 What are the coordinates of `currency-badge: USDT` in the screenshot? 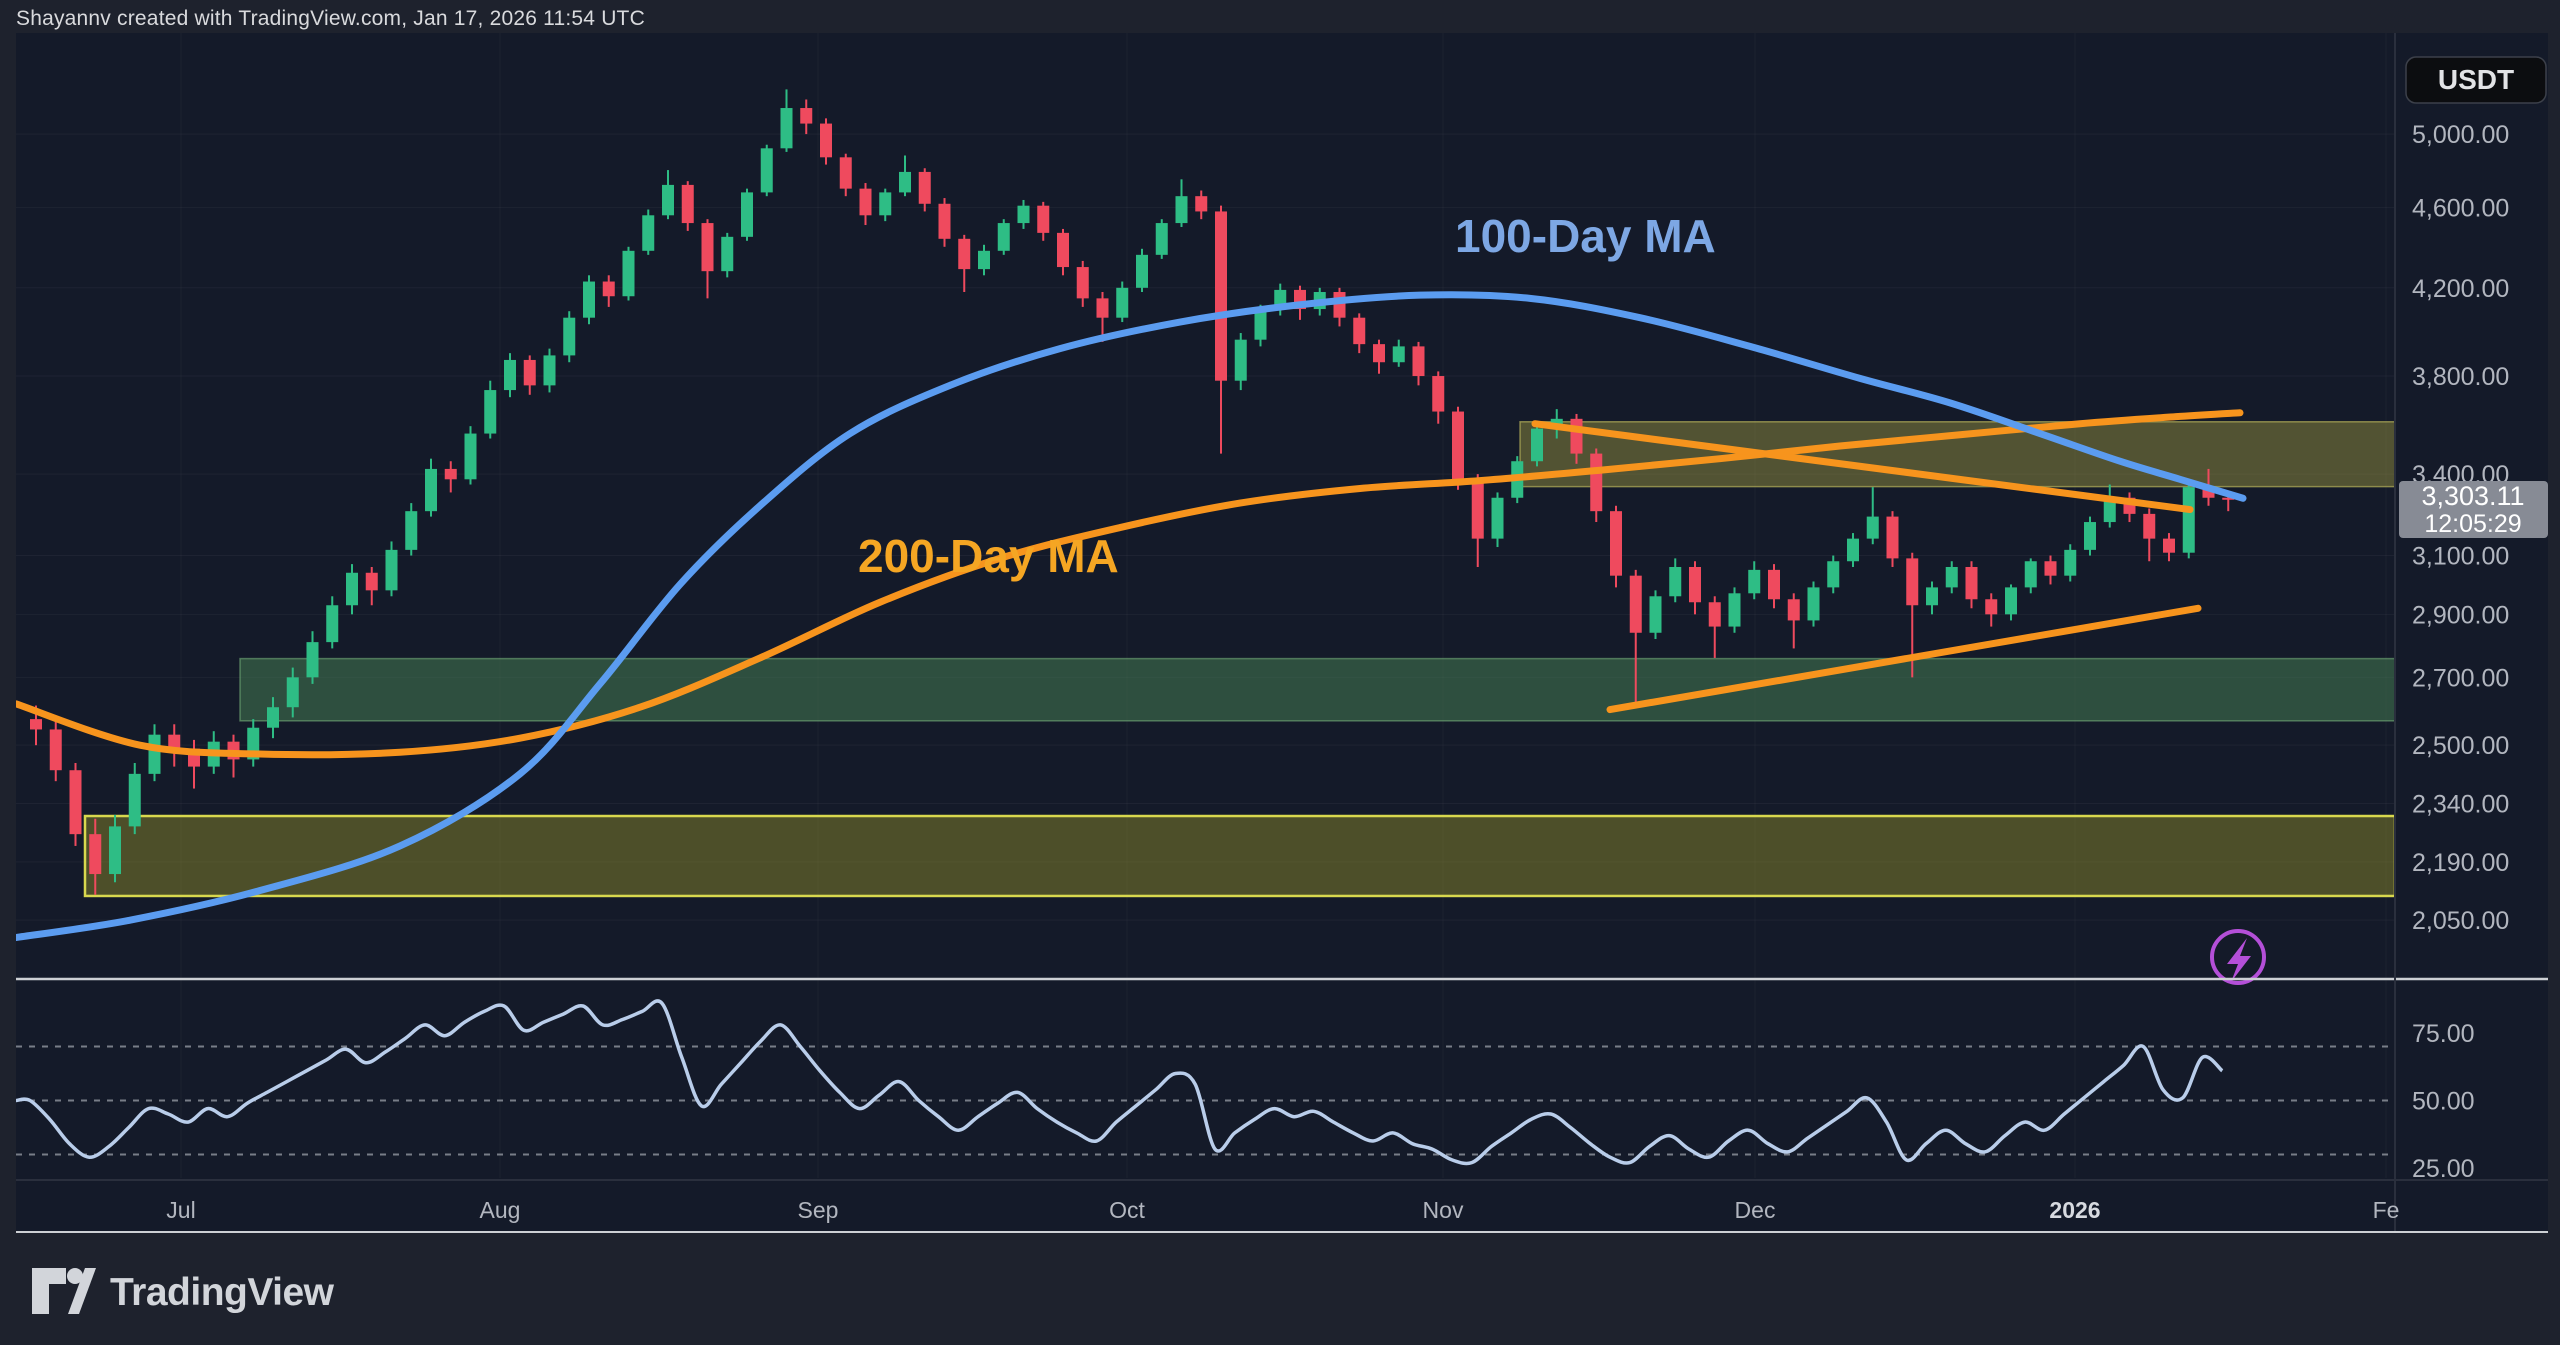 It's located at (2476, 80).